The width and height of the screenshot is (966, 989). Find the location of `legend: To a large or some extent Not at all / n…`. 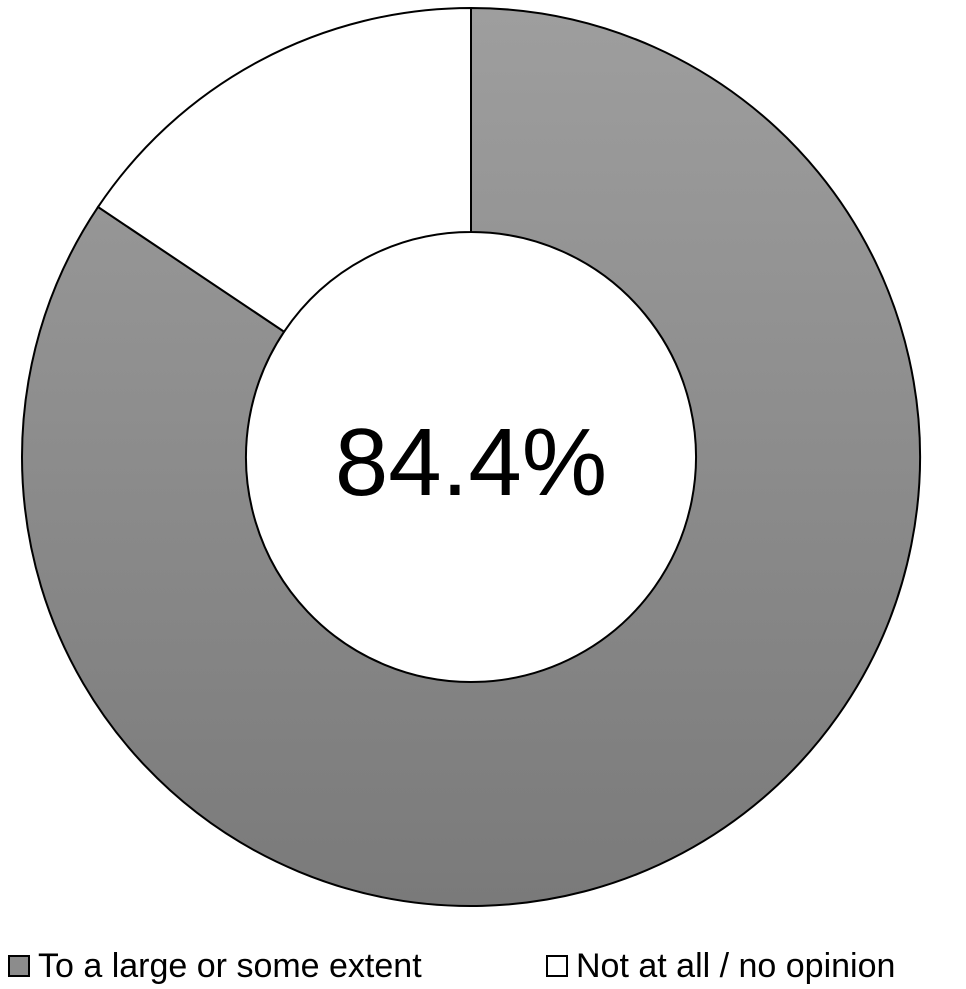

legend: To a large or some extent Not at all / n… is located at coordinates (483, 966).